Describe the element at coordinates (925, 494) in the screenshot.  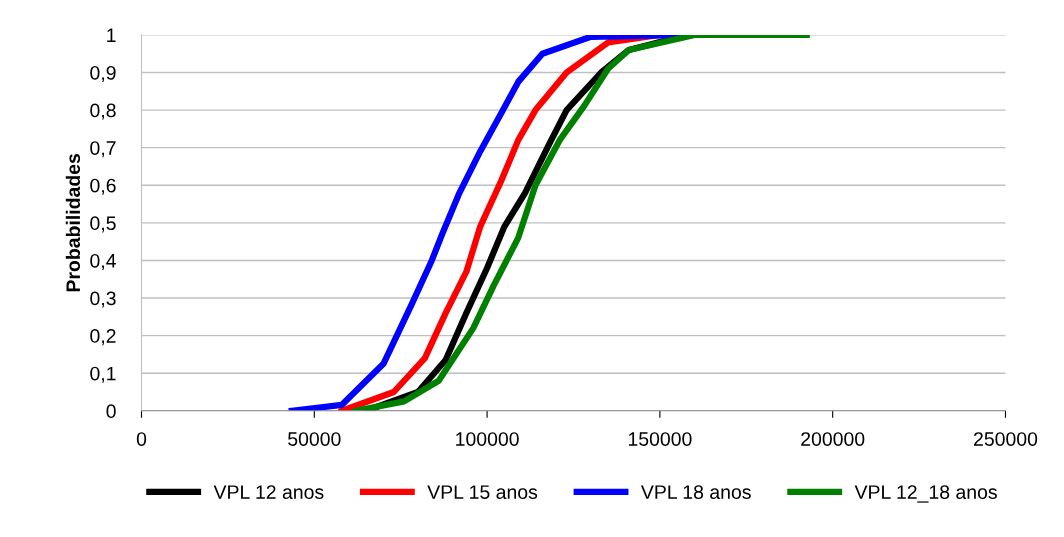
I see `legend-label: VPL 12_18 anos` at that location.